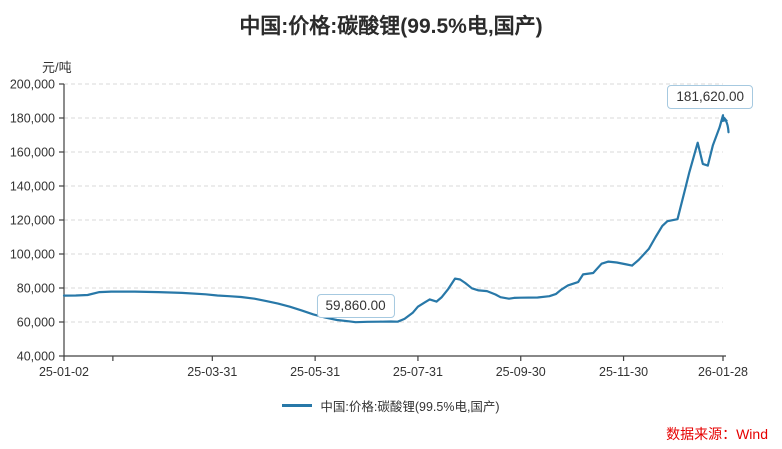 The image size is (782, 449). I want to click on chart-title: 中国:价格:碳酸锂(99.5%电,国产), so click(391, 26).